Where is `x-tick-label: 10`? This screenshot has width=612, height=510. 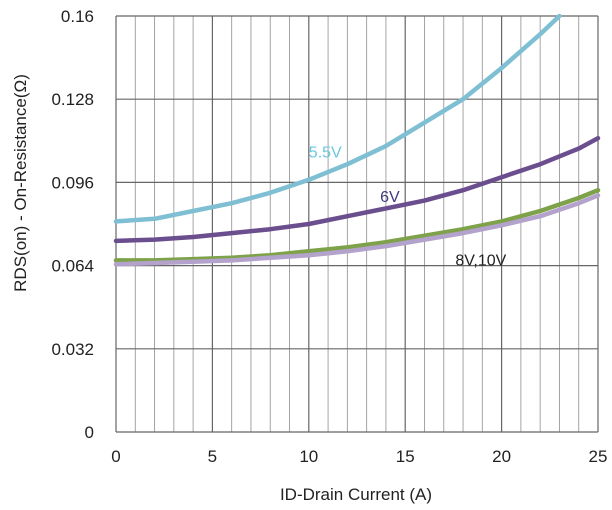
x-tick-label: 10 is located at coordinates (308, 456).